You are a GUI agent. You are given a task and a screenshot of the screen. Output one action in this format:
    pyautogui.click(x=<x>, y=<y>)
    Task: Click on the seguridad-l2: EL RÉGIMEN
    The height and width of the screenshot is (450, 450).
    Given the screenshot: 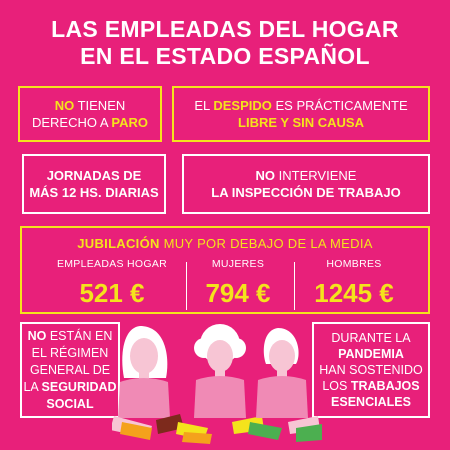 What is the action you would take?
    pyautogui.click(x=70, y=352)
    